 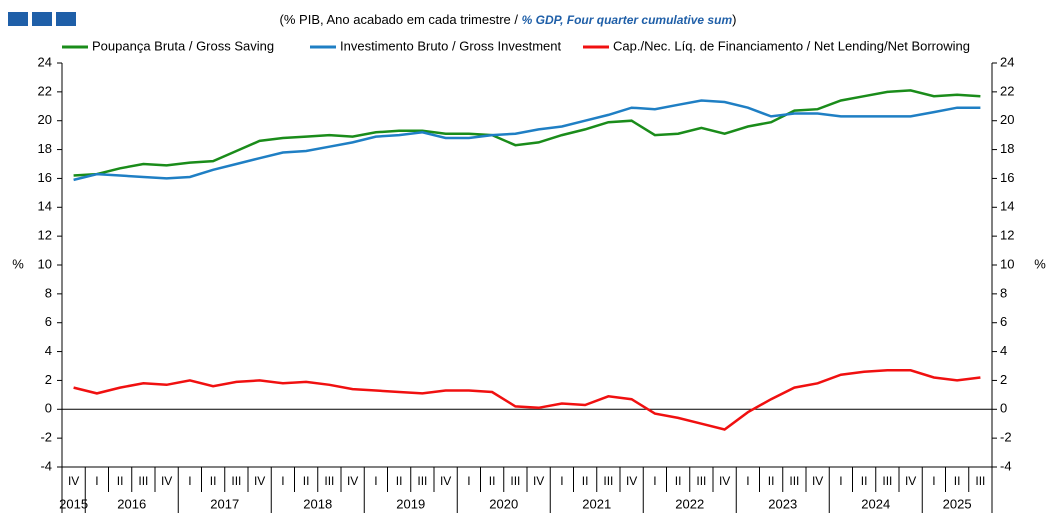 I want to click on year-label: 2022, so click(x=689, y=503).